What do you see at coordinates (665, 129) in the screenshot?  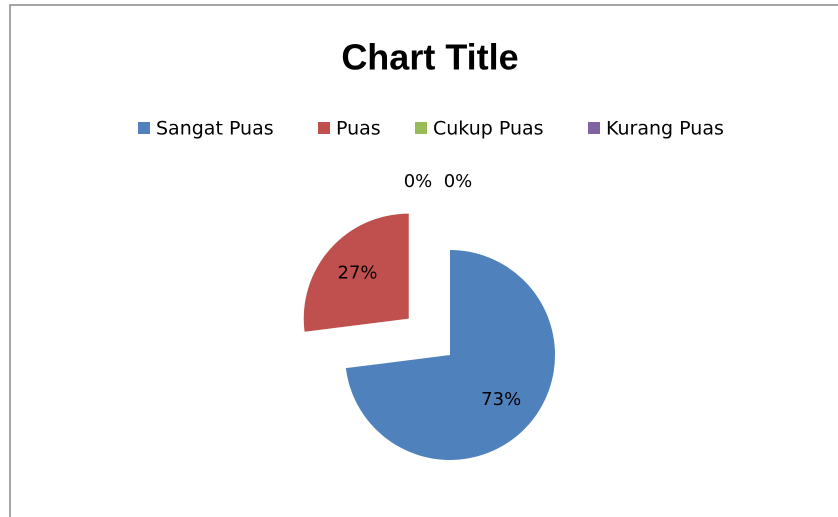 I see `legend-label: Kurang Puas` at bounding box center [665, 129].